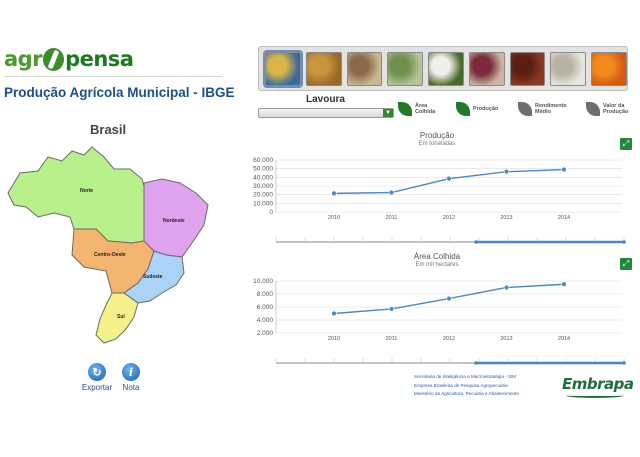 The height and width of the screenshot is (457, 640). I want to click on metric-toggle-2: Rendimento Médio, so click(542, 109).